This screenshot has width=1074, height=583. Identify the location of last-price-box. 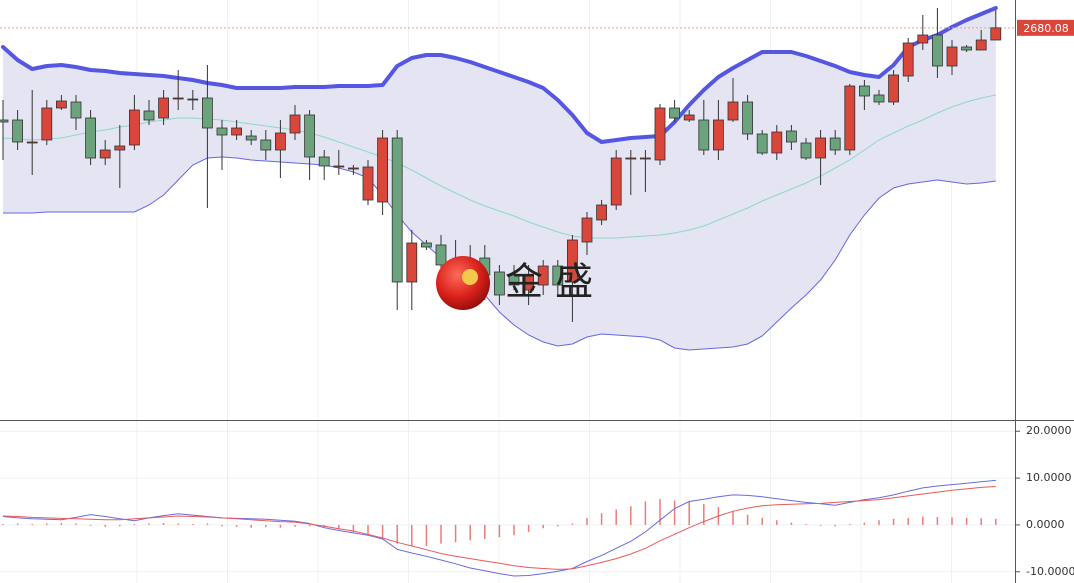
(1045, 27).